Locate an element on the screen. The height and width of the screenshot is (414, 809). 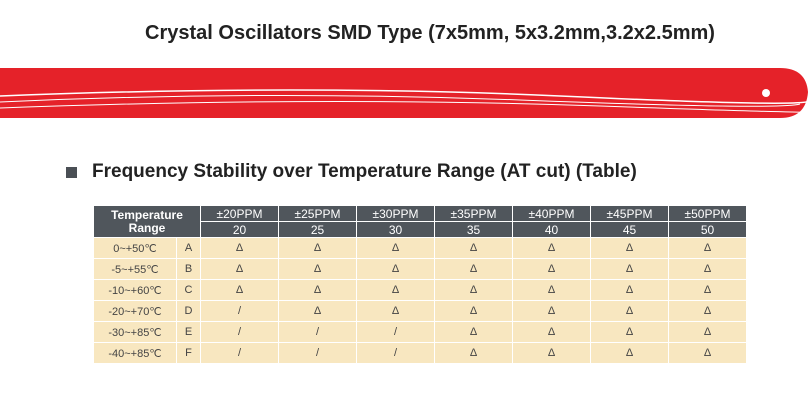
temperature-range: 0~+50℃ is located at coordinates (135, 248).